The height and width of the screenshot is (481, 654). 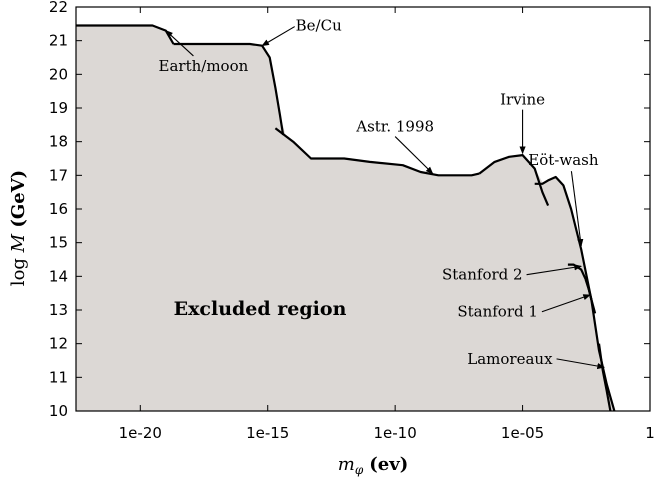 I want to click on x-axis-title: mφ (ev), so click(x=373, y=465).